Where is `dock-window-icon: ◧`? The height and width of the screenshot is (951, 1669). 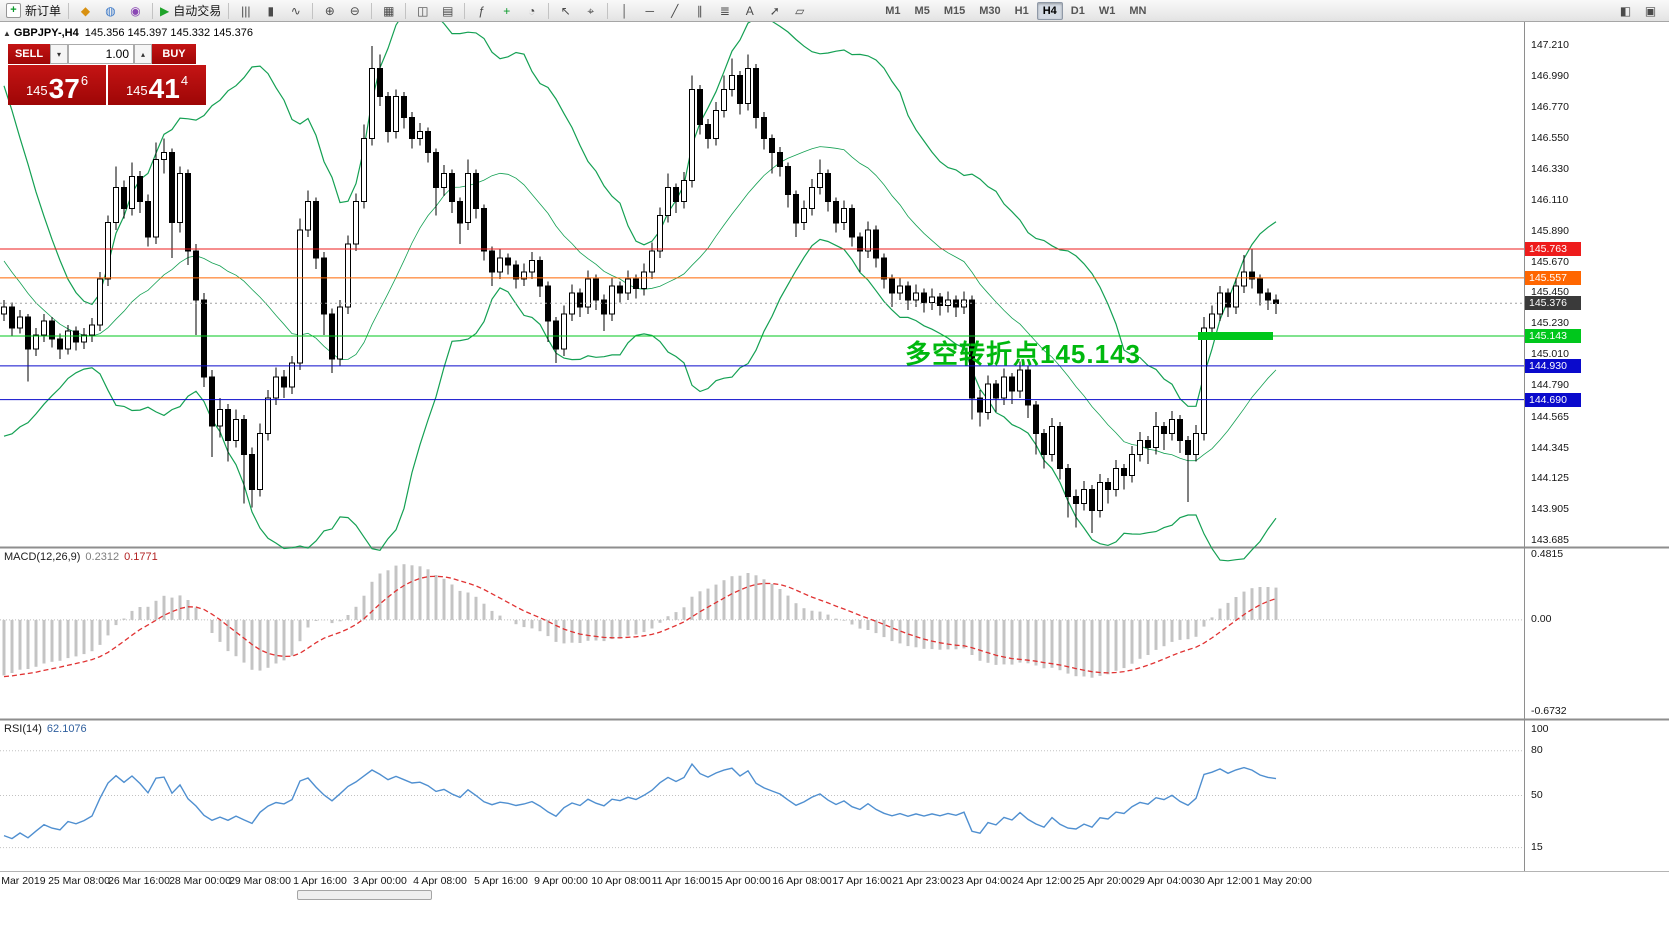 dock-window-icon: ◧ is located at coordinates (1625, 10).